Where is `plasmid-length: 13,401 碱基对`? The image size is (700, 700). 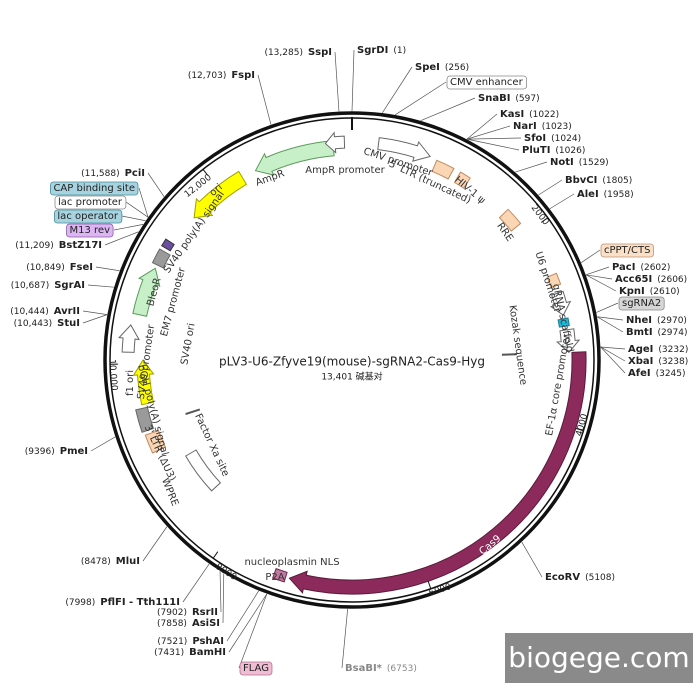 plasmid-length: 13,401 碱基对 is located at coordinates (351, 377).